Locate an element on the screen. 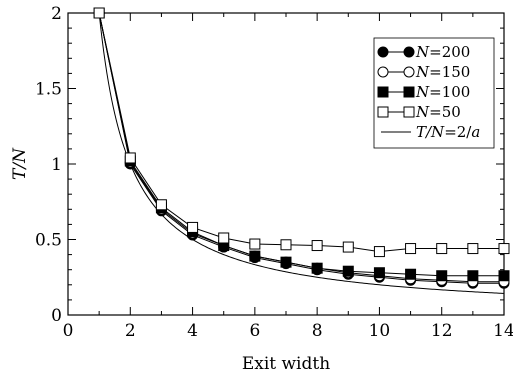 This screenshot has width=513, height=377. x-tick-label: 2 is located at coordinates (130, 331).